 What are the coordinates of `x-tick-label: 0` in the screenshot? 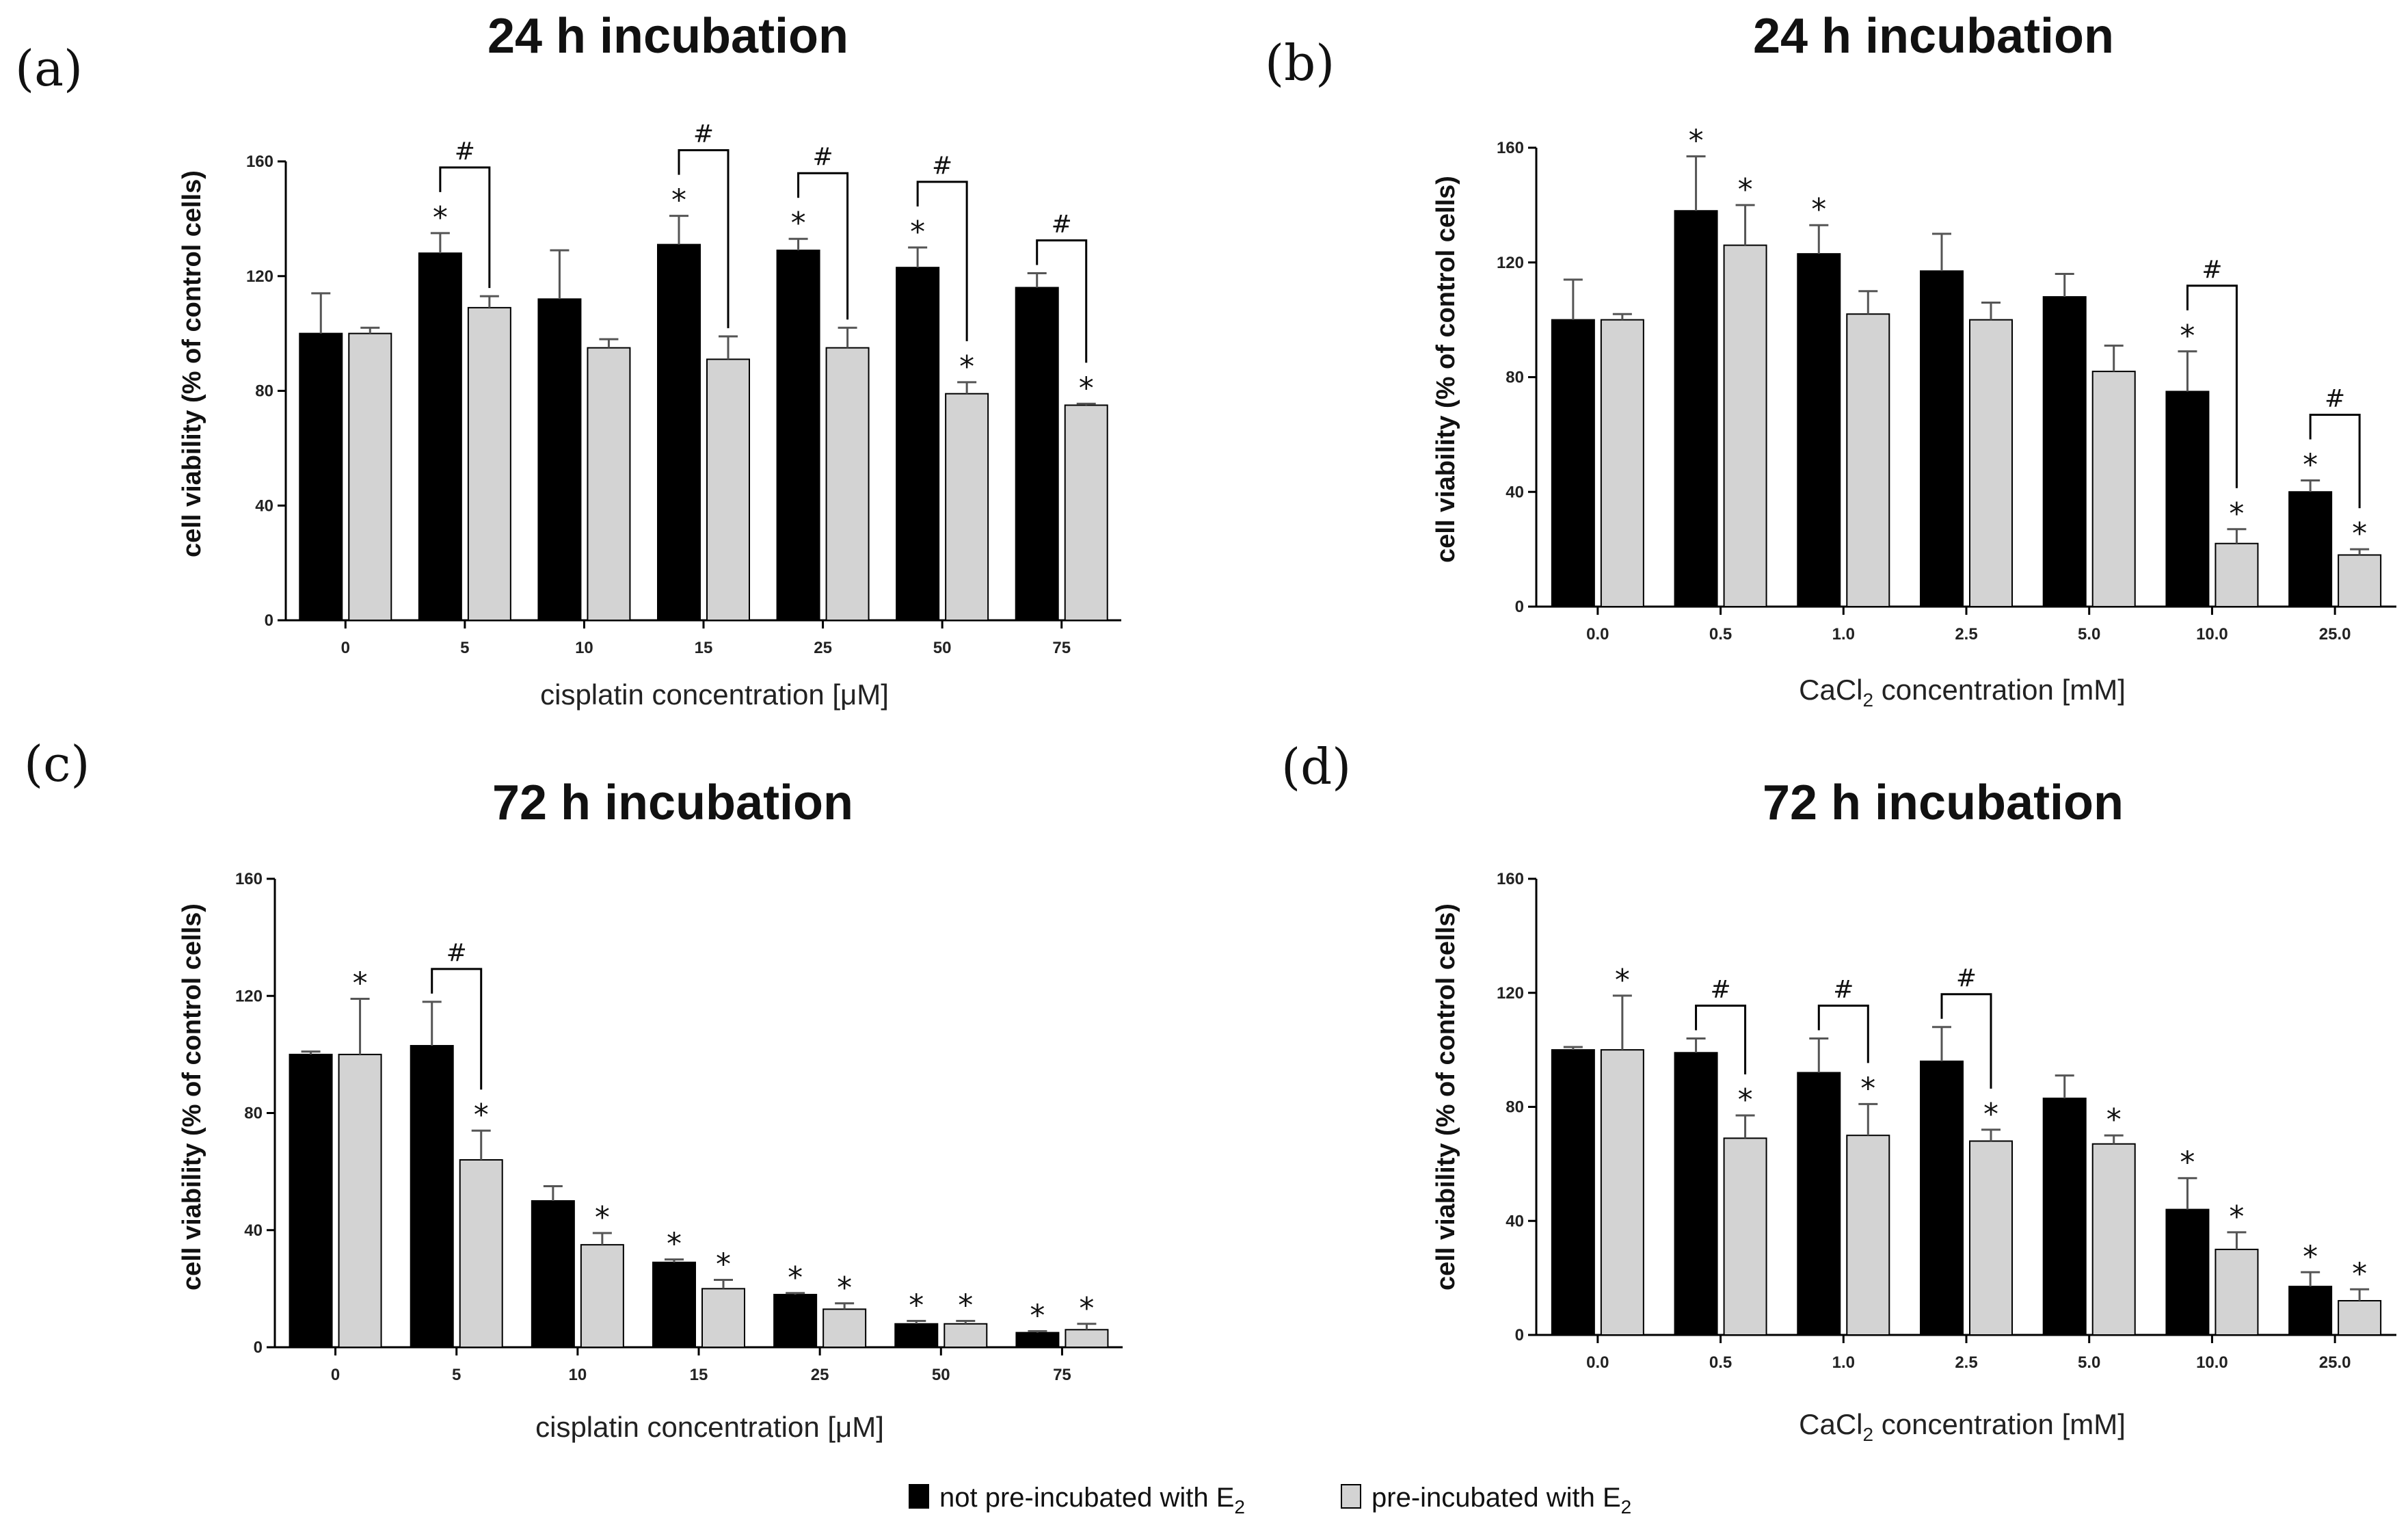 It's located at (345, 648).